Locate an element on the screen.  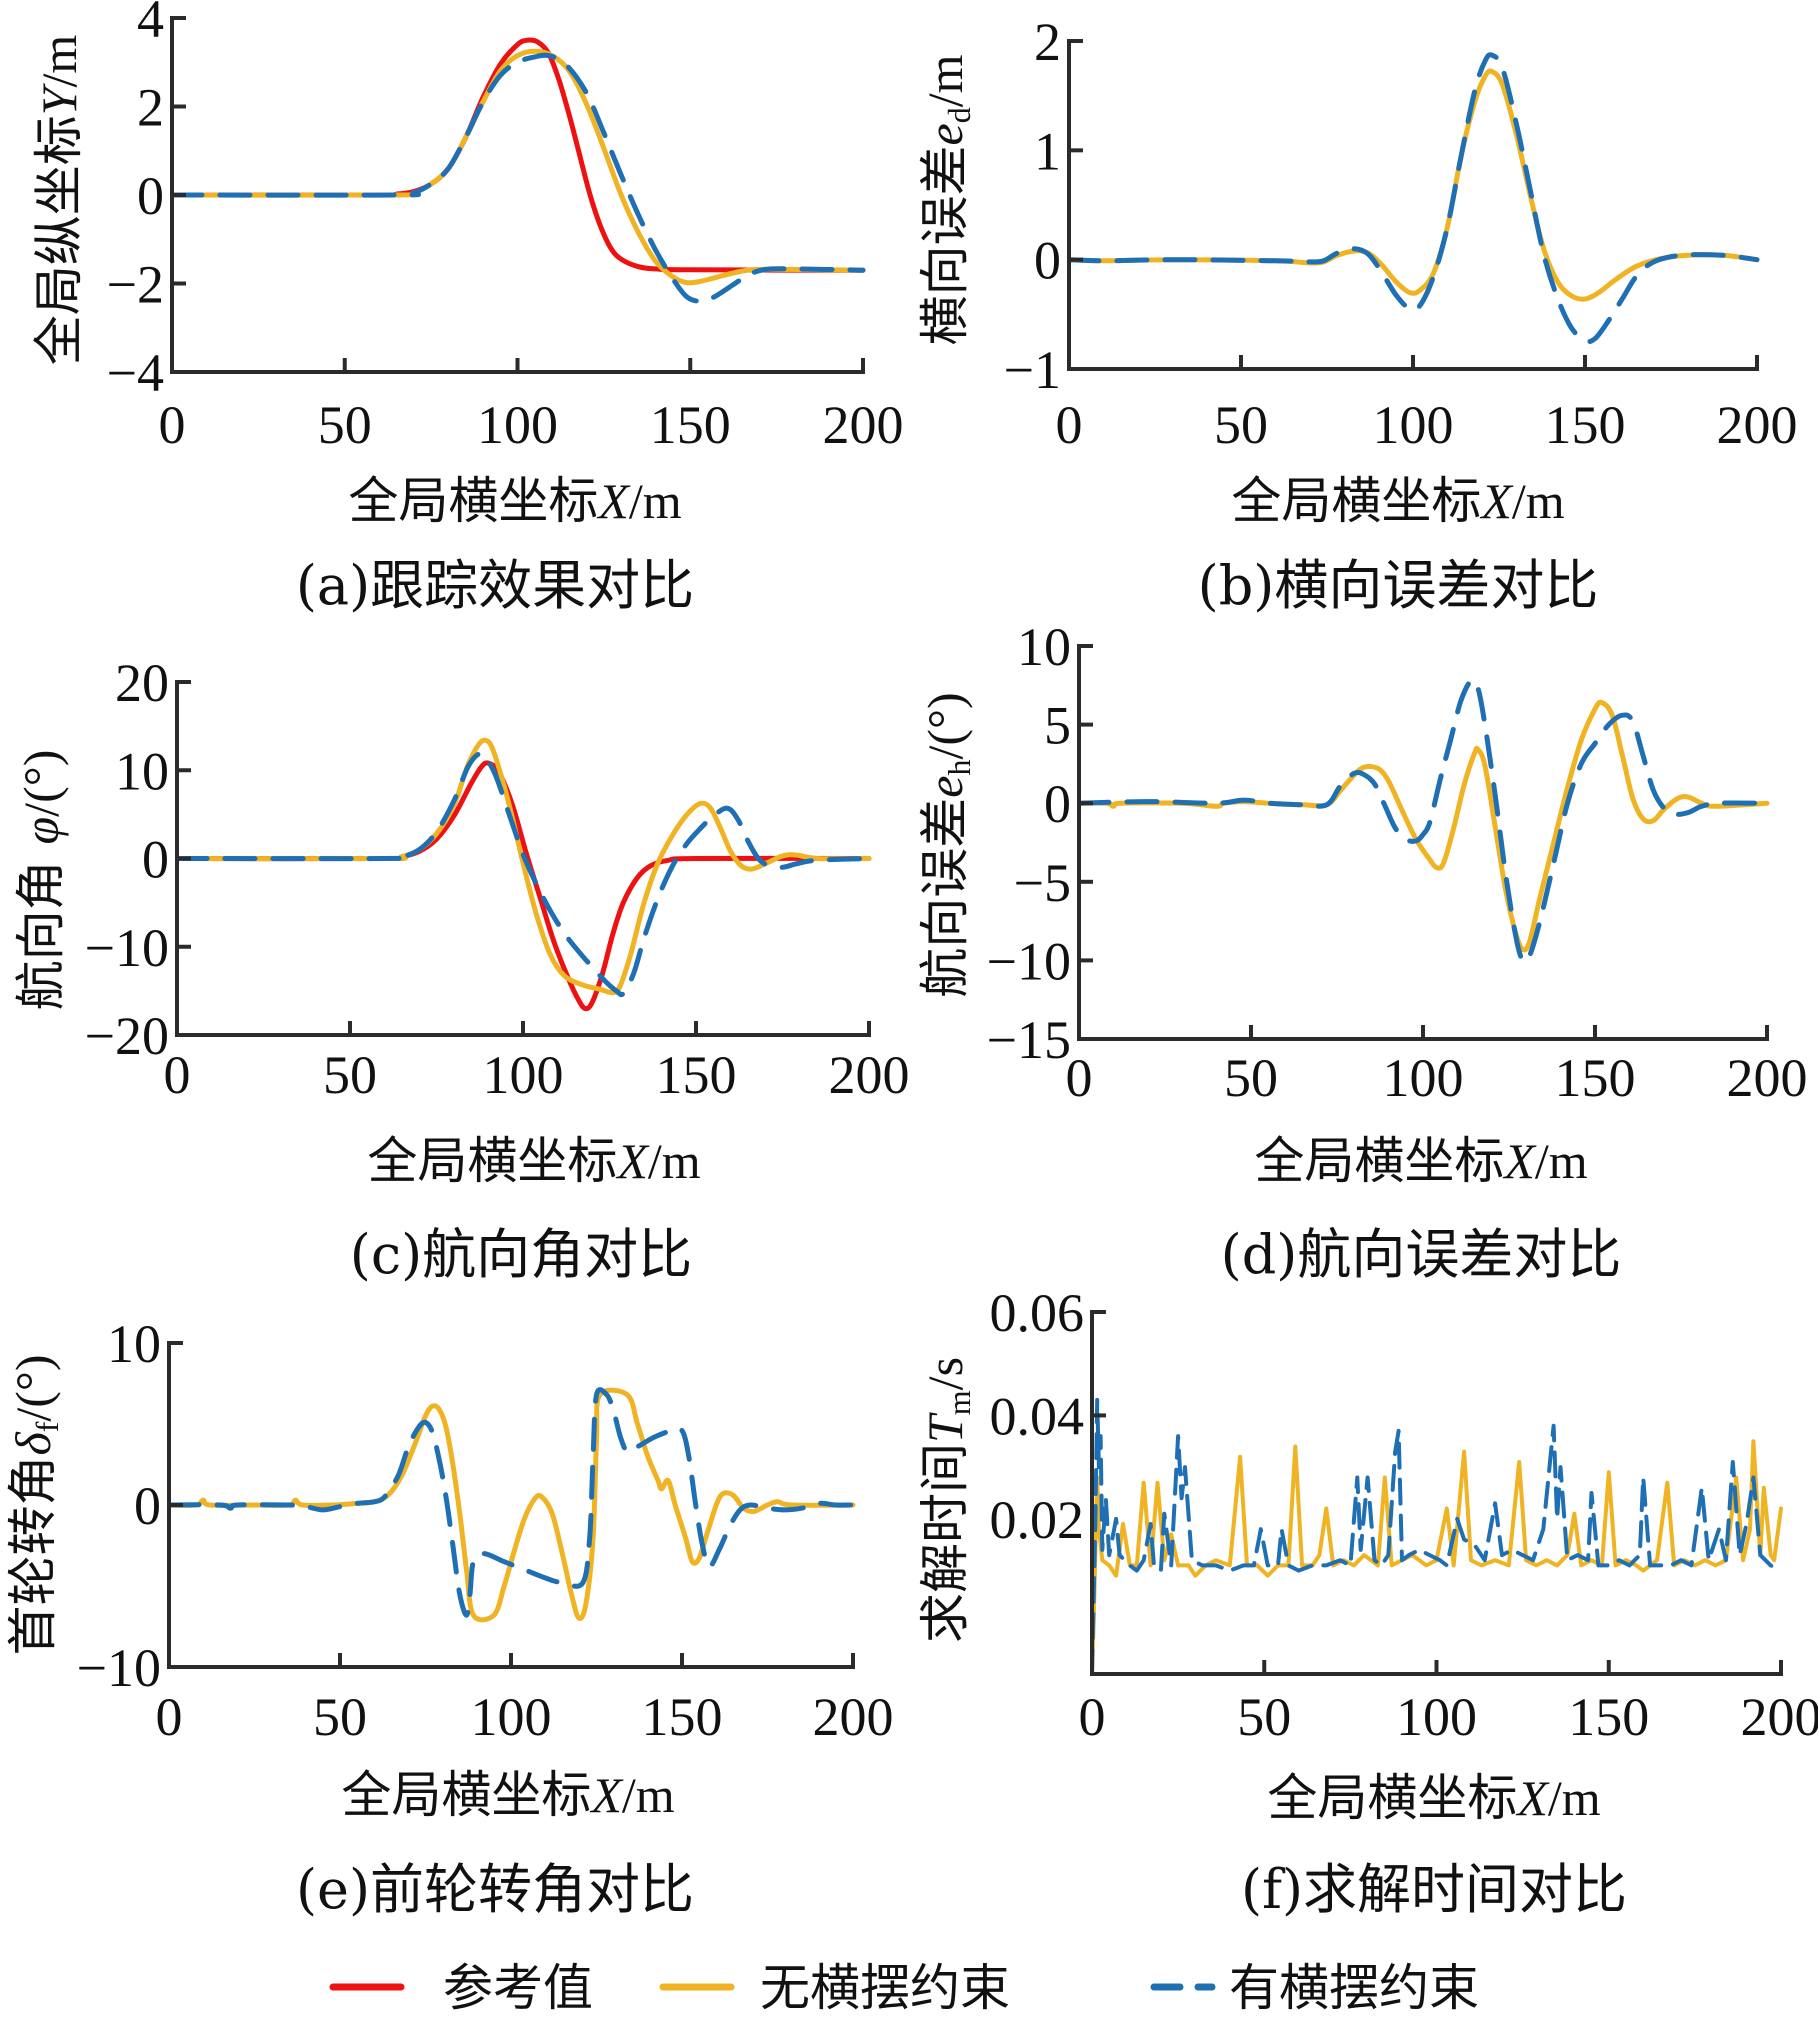
y-tick-label: −4 is located at coordinates (135, 373).